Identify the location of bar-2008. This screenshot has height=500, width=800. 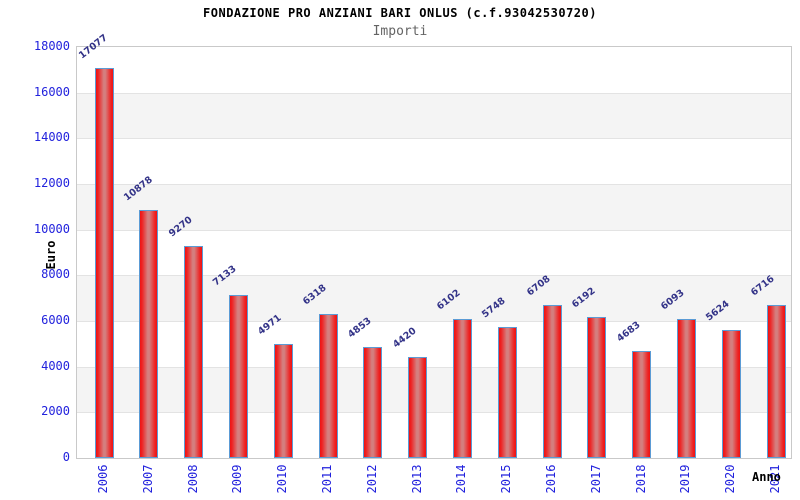
(194, 352).